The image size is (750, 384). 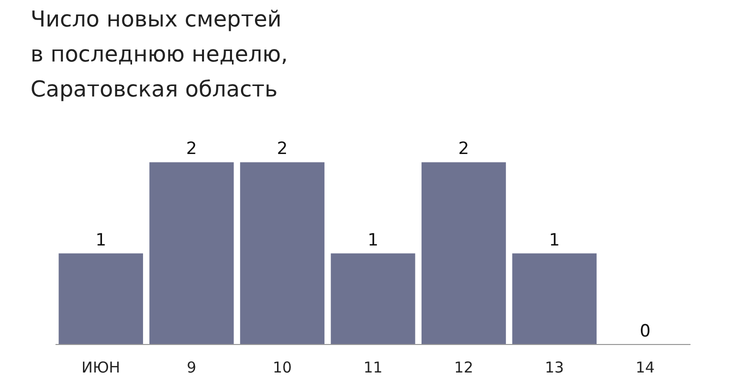 What do you see at coordinates (101, 367) in the screenshot?
I see `x-tick-label: ИЮН` at bounding box center [101, 367].